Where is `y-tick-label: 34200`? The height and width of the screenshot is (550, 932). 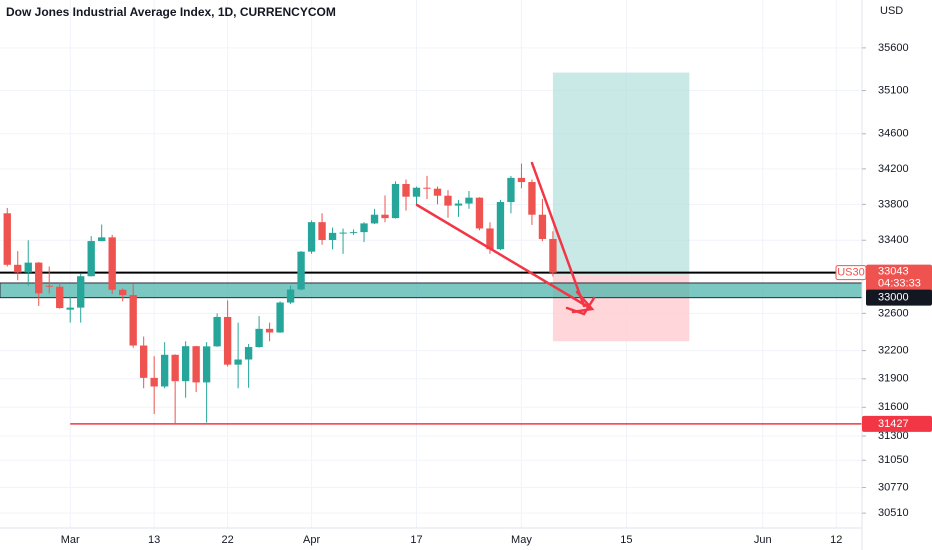 y-tick-label: 34200 is located at coordinates (893, 169).